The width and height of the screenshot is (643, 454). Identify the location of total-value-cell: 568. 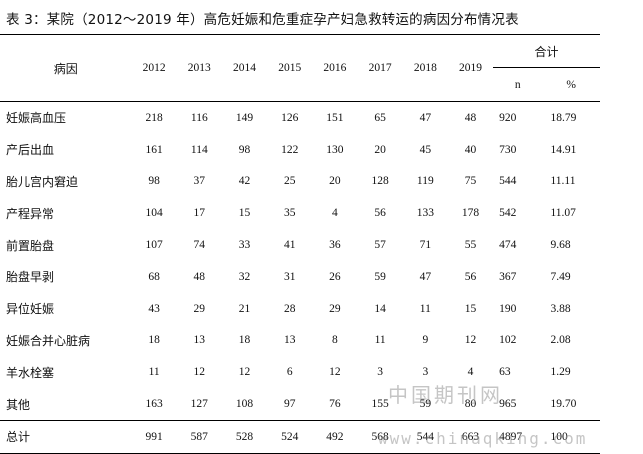
(380, 436).